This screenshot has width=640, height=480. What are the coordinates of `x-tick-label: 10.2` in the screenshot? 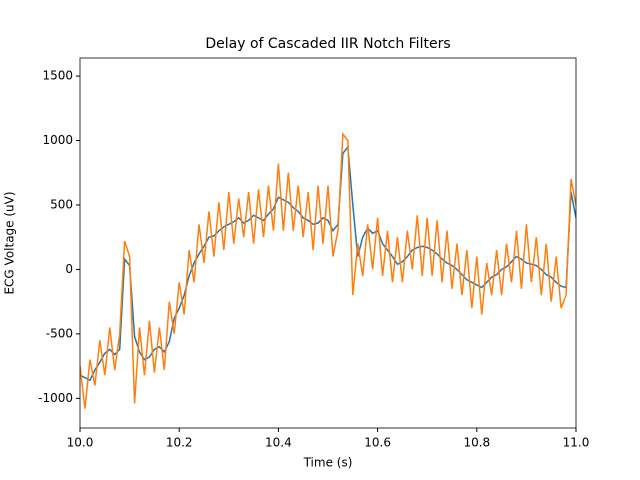 It's located at (179, 443).